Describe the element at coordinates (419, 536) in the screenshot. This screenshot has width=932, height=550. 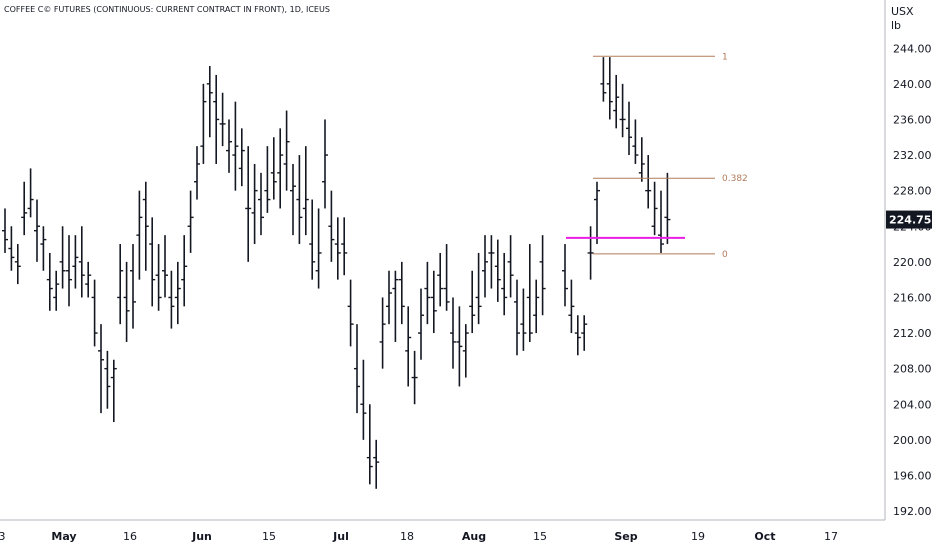
I see `time-axis: 3 May 16 Jun 15 Jul 18 Aug 15 Sep 19 Oct 17` at that location.